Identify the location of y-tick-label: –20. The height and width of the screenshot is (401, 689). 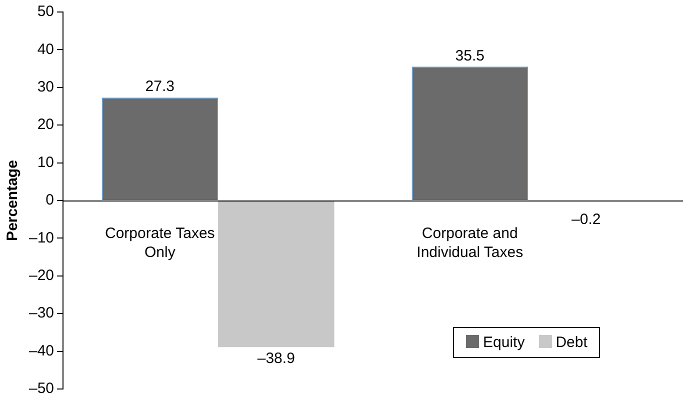
(41, 275).